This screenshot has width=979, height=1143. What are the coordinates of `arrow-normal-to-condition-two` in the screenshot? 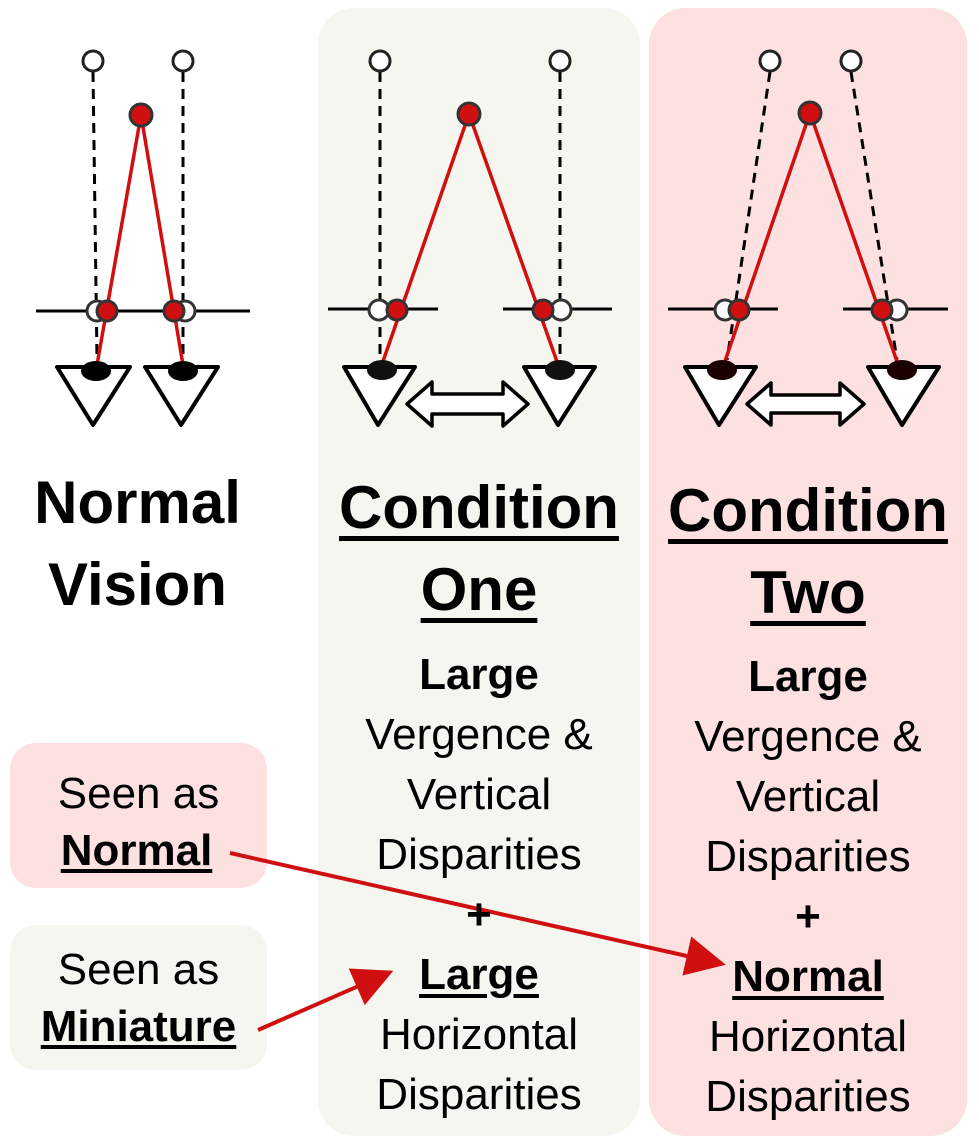 It's located at (477, 913).